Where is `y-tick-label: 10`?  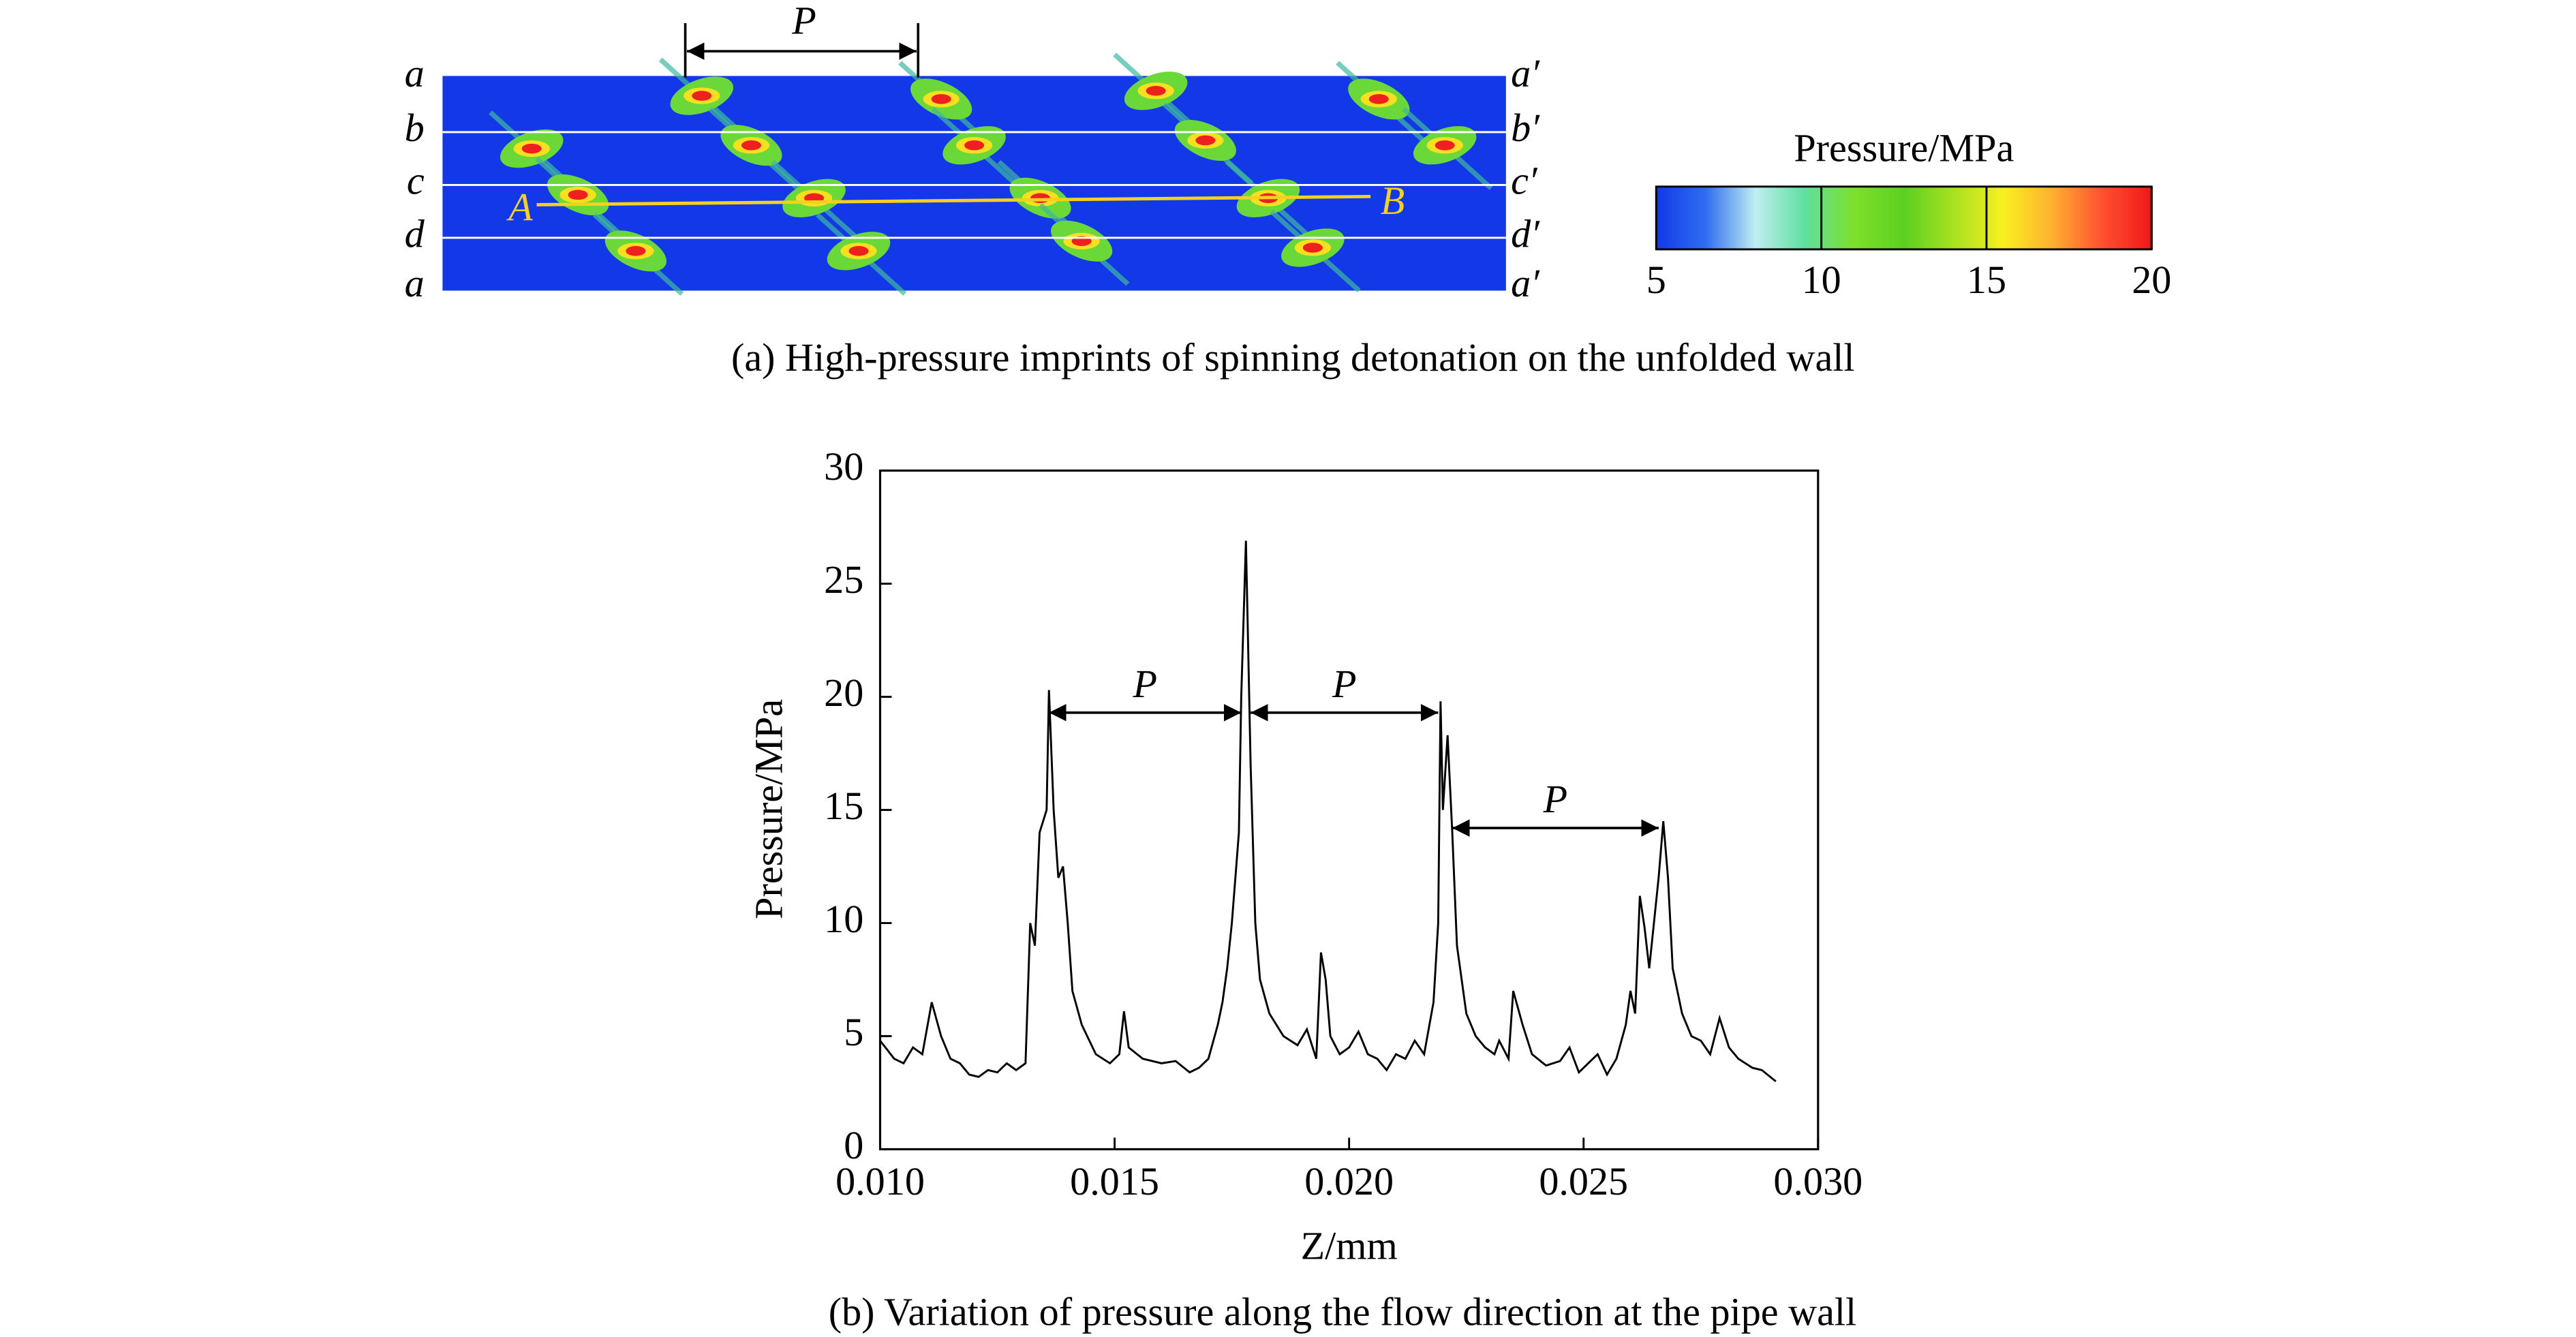
y-tick-label: 10 is located at coordinates (844, 919).